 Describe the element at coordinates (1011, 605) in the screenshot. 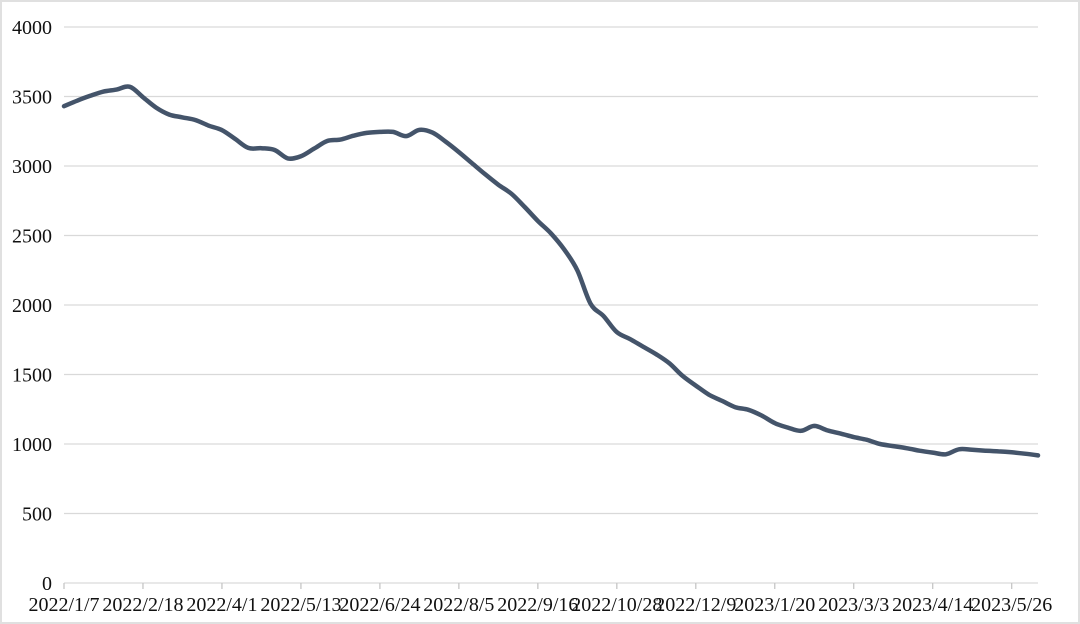

I see `x-tick-label: 2023/5/26` at that location.